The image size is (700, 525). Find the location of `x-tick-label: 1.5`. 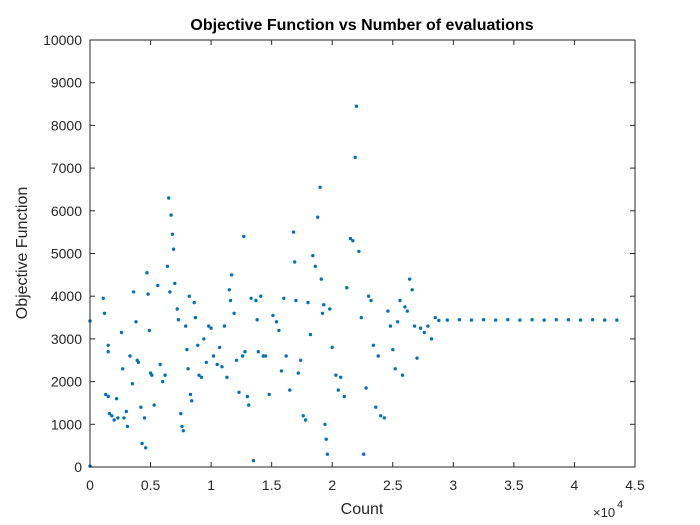

x-tick-label: 1.5 is located at coordinates (272, 485).